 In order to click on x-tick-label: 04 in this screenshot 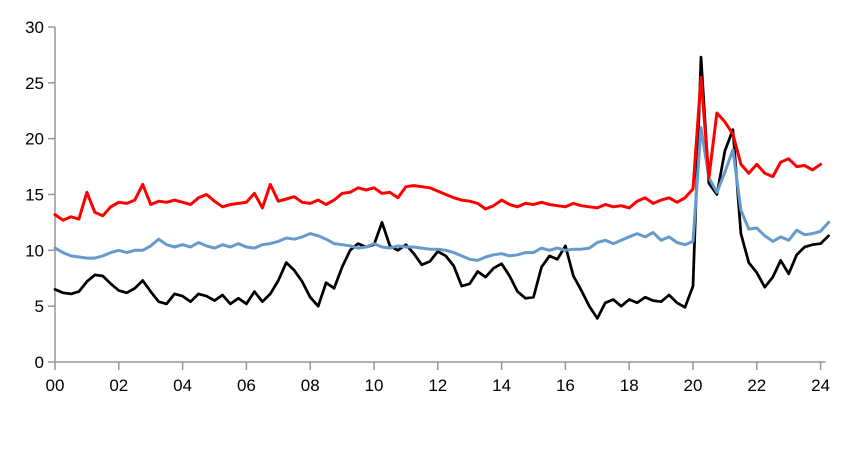, I will do `click(182, 385)`.